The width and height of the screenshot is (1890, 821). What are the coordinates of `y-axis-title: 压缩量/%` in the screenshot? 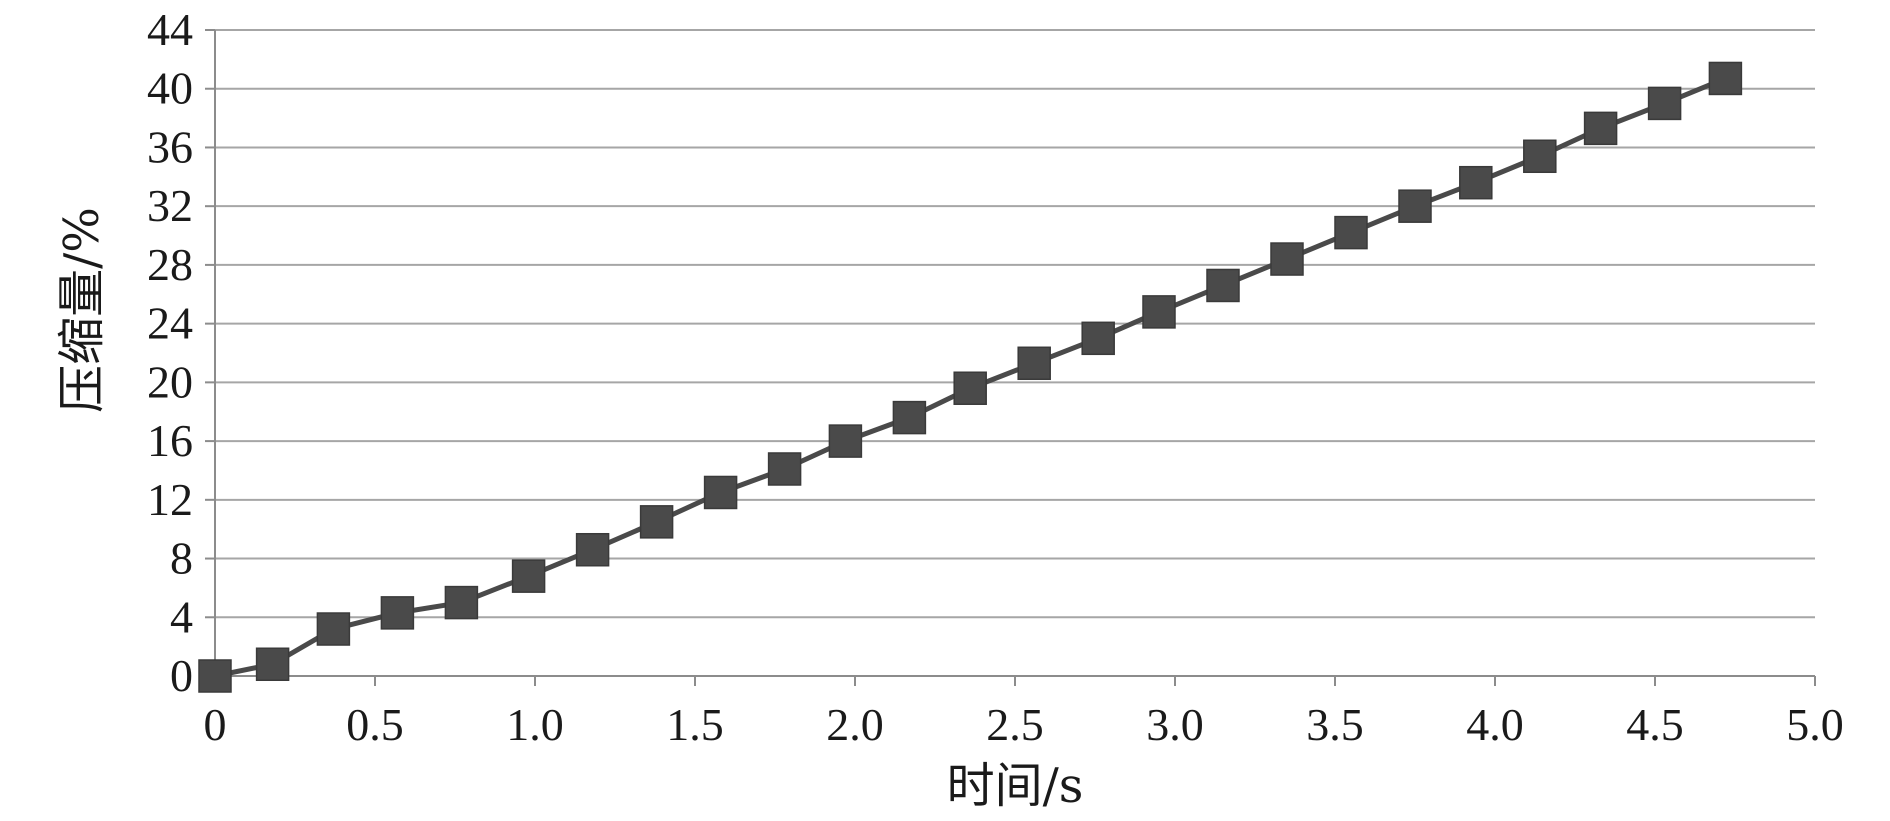 It's located at (82, 310).